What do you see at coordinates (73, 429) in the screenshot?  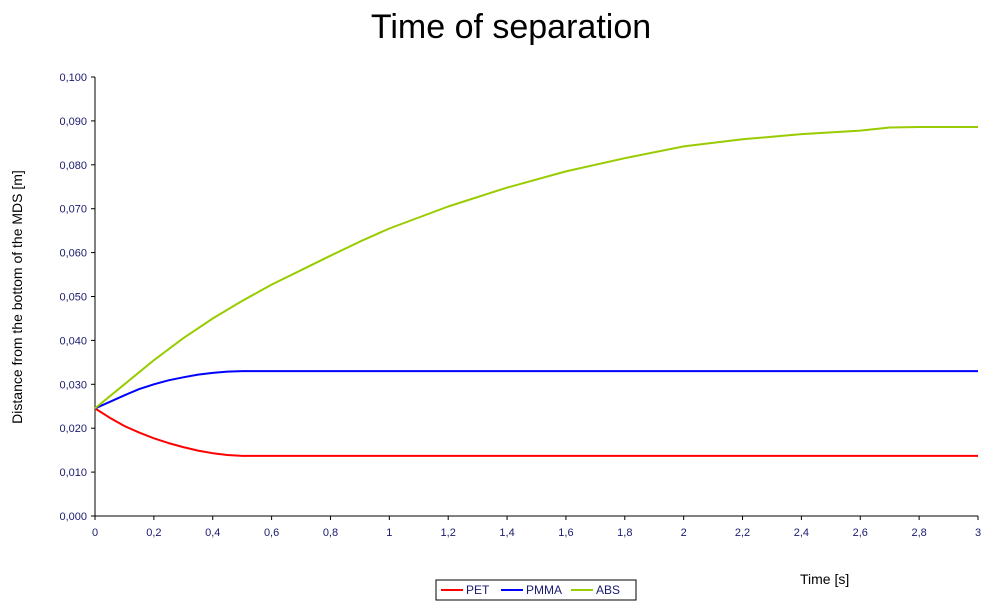 I see `y-tick-label: 0,020` at bounding box center [73, 429].